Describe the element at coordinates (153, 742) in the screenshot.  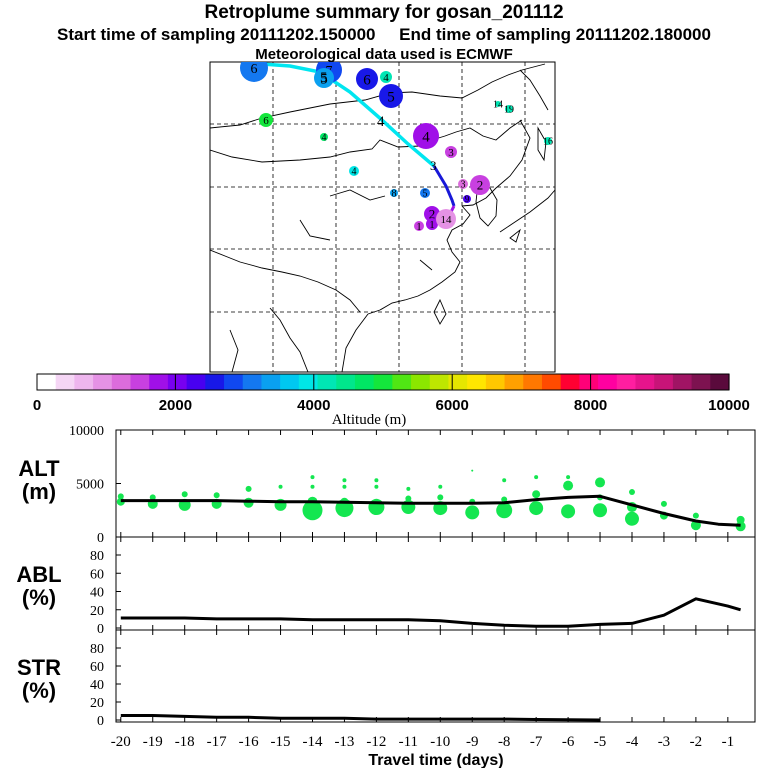
I see `x-tick-label: -19` at that location.